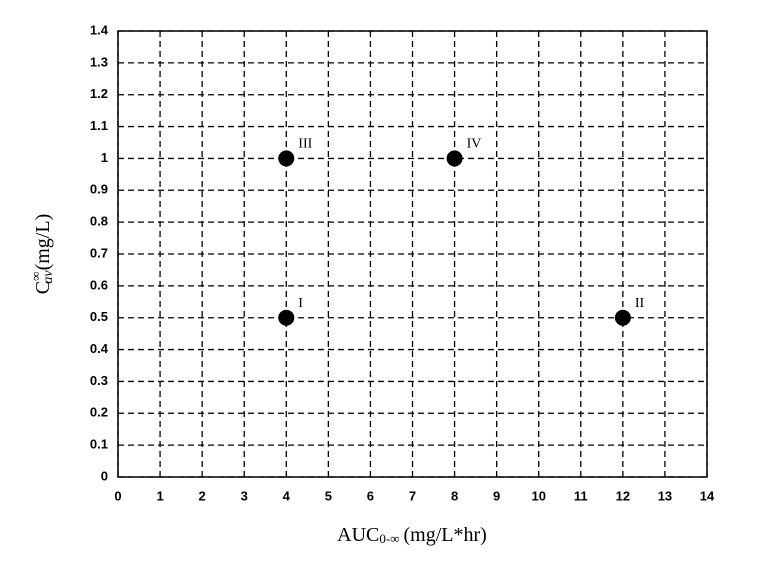 The image size is (762, 561). What do you see at coordinates (389, 538) in the screenshot?
I see `x-title-sub: 0-∞` at bounding box center [389, 538].